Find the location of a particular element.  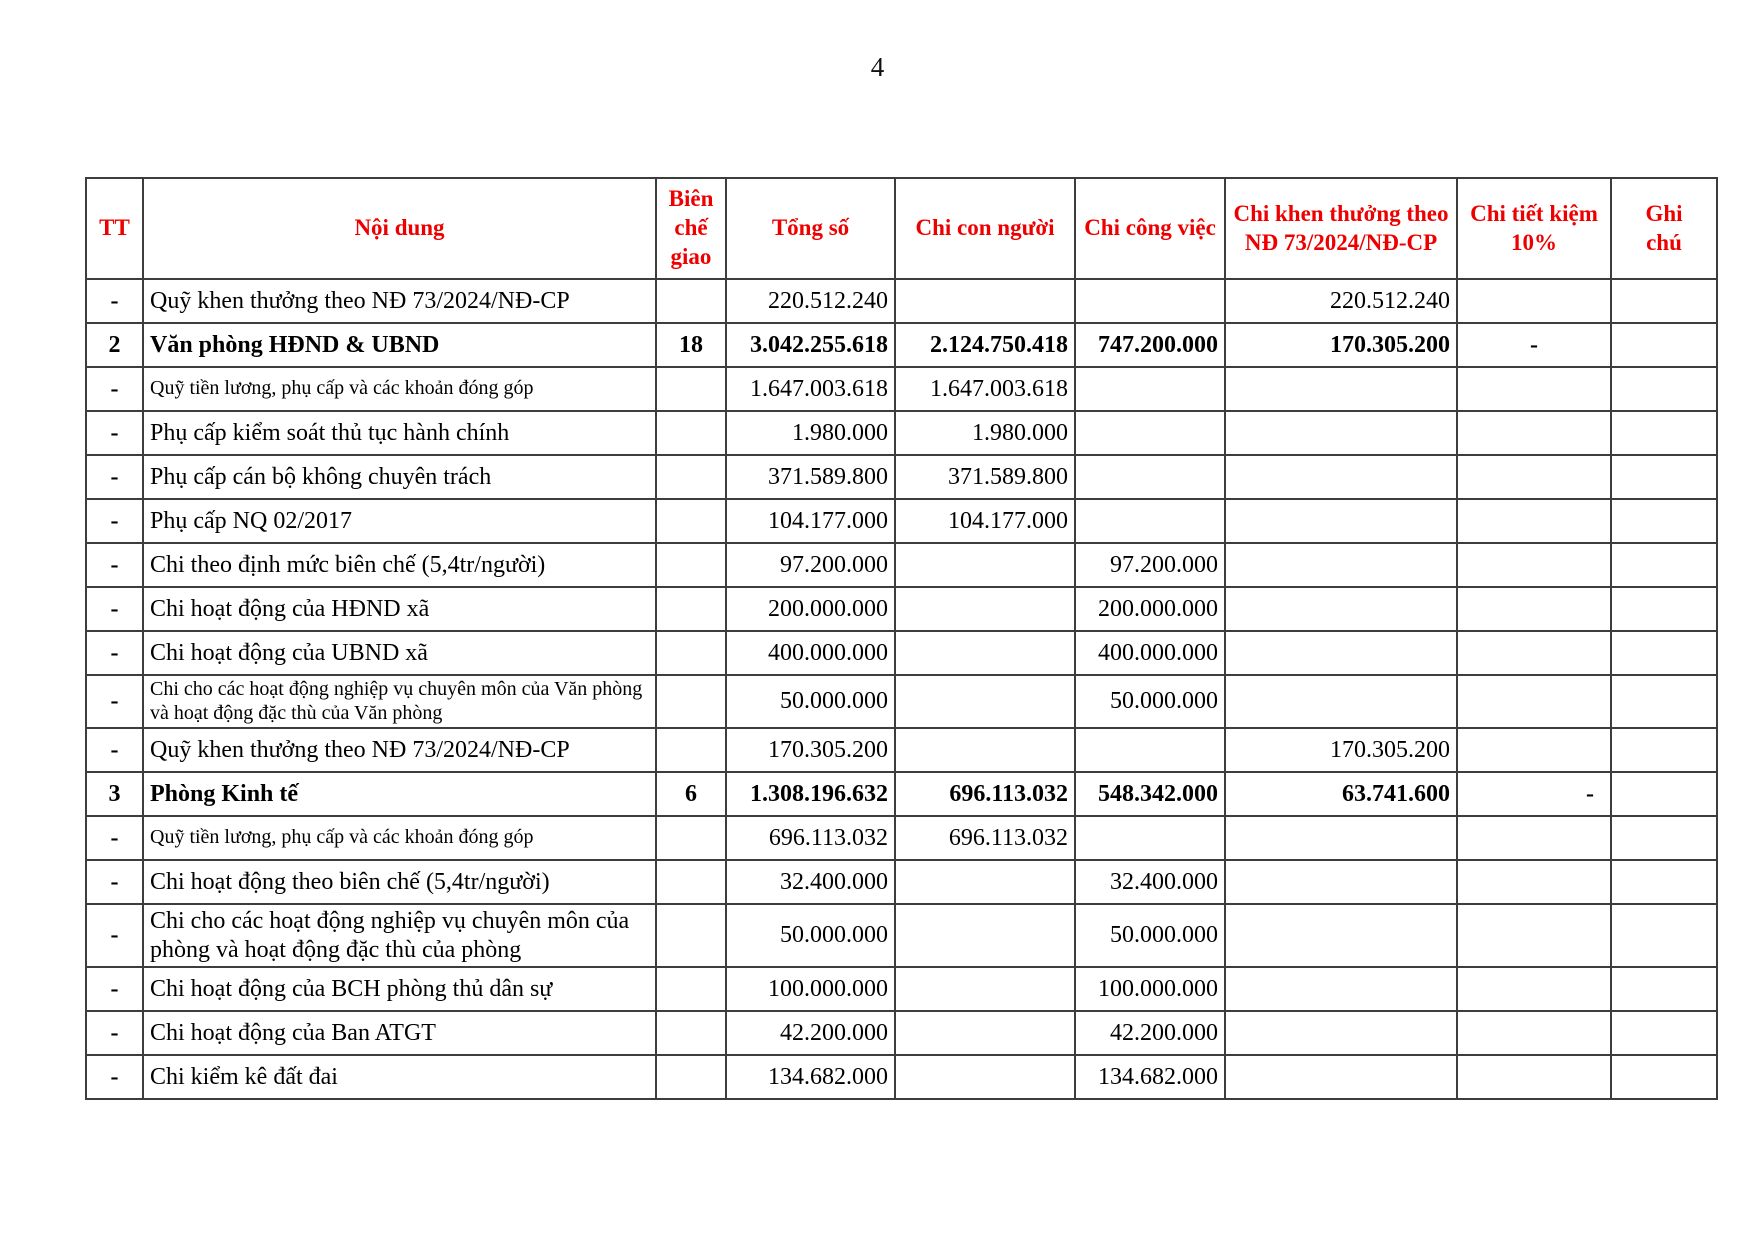

cell-chi_khen_thuong: 170.305.200 is located at coordinates (1341, 345).